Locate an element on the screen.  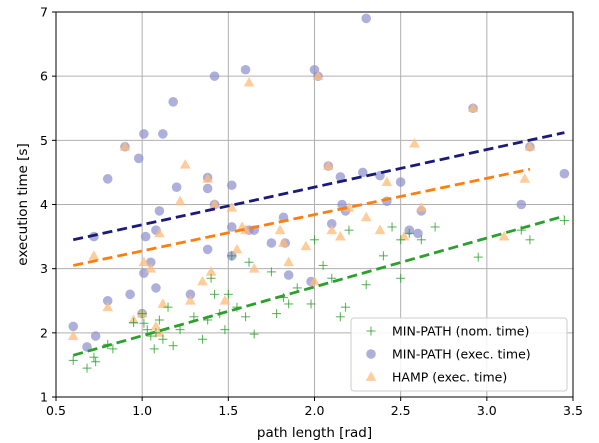
legend-box is located at coordinates (459, 354).